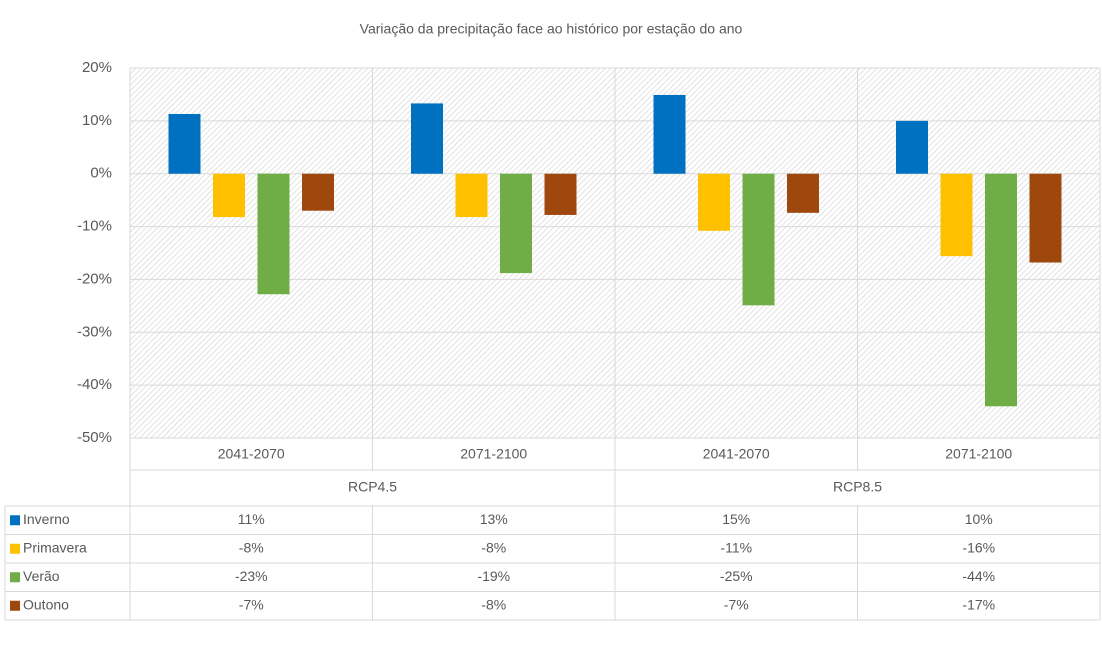  Describe the element at coordinates (94, 226) in the screenshot. I see `y-tick-label: -10%` at that location.